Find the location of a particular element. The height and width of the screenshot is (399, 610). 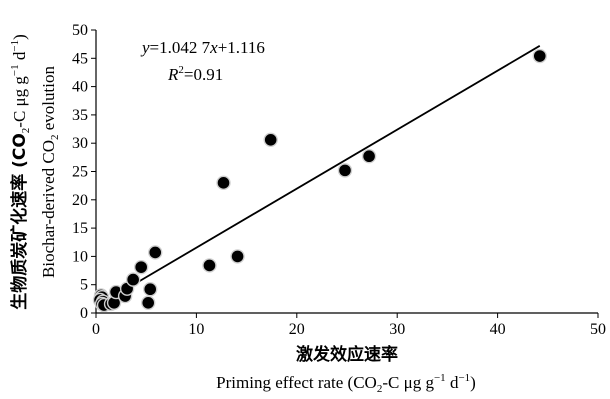

y-tick-label: 50 is located at coordinates (80, 30).